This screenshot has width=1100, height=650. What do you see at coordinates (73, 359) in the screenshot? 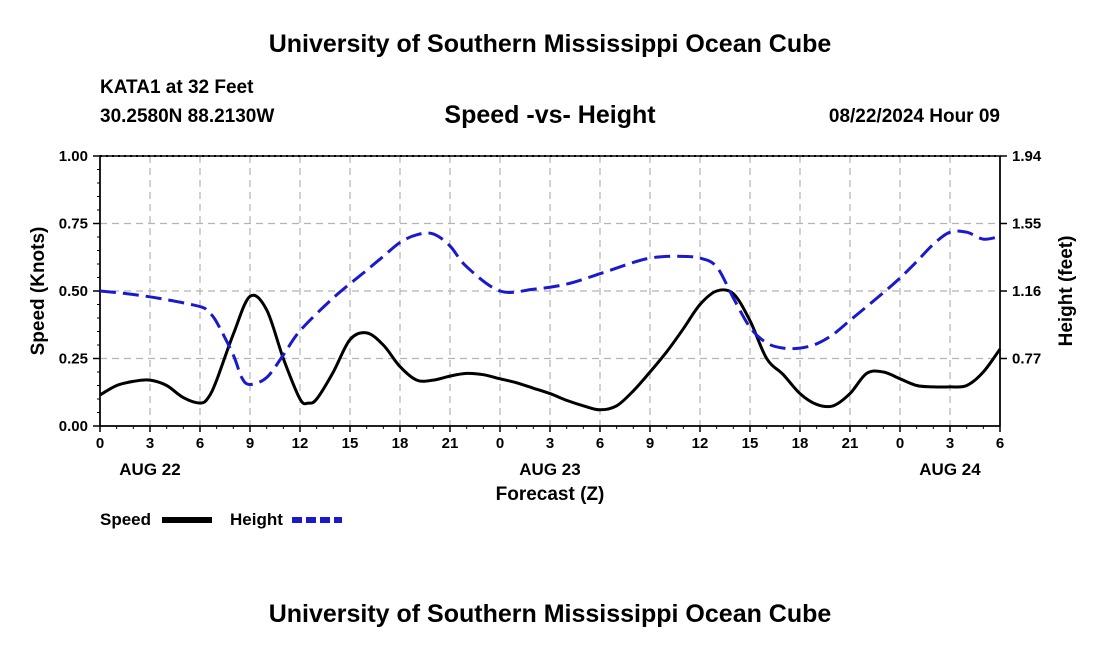
I see `y-tick-label: 0.25` at bounding box center [73, 359].